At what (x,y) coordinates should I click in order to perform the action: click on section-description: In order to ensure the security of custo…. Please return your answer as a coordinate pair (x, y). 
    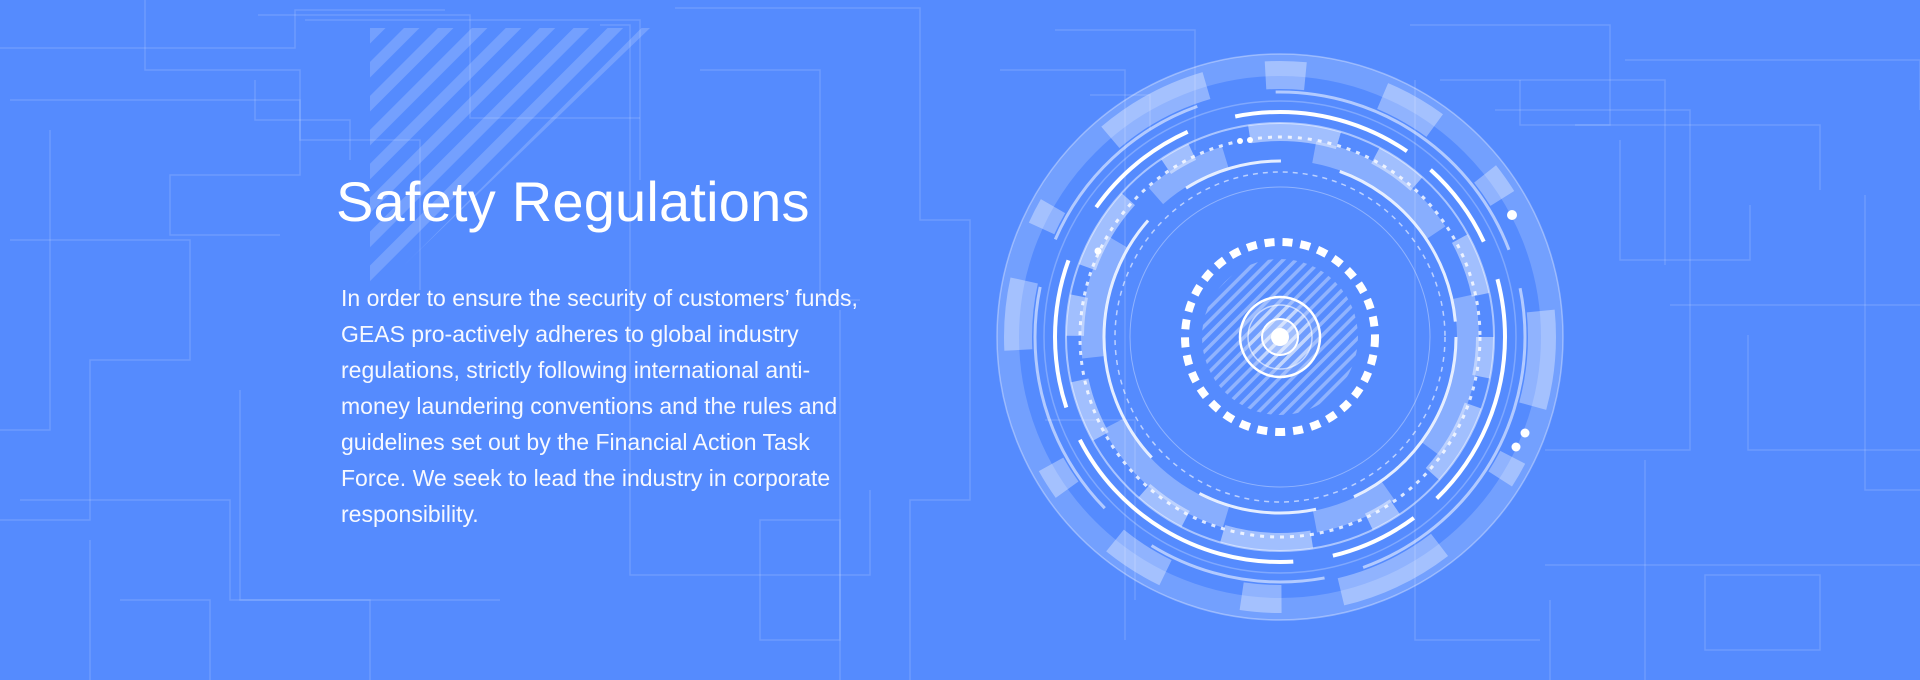
    Looking at the image, I should click on (599, 406).